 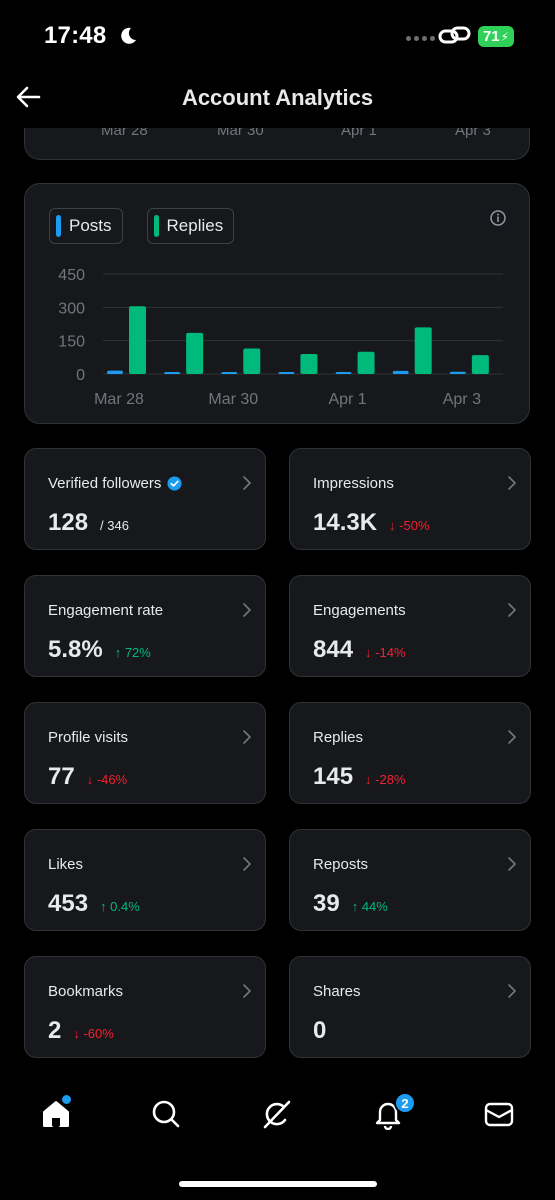 What do you see at coordinates (338, 737) in the screenshot?
I see `metric-label: Replies` at bounding box center [338, 737].